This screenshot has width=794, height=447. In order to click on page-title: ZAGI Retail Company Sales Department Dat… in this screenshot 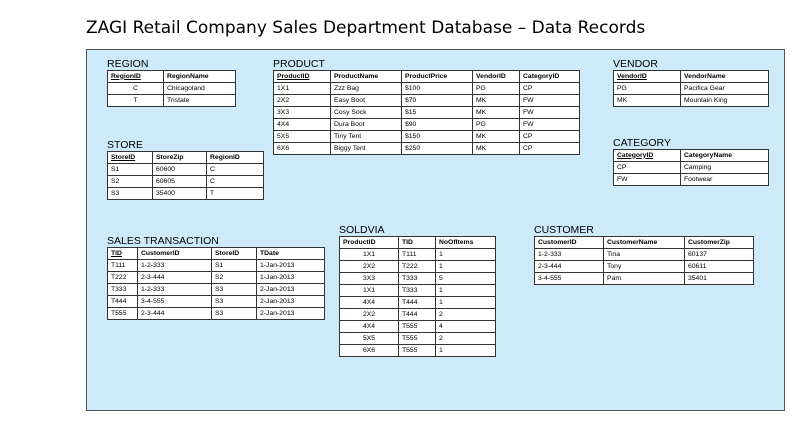, I will do `click(366, 28)`.